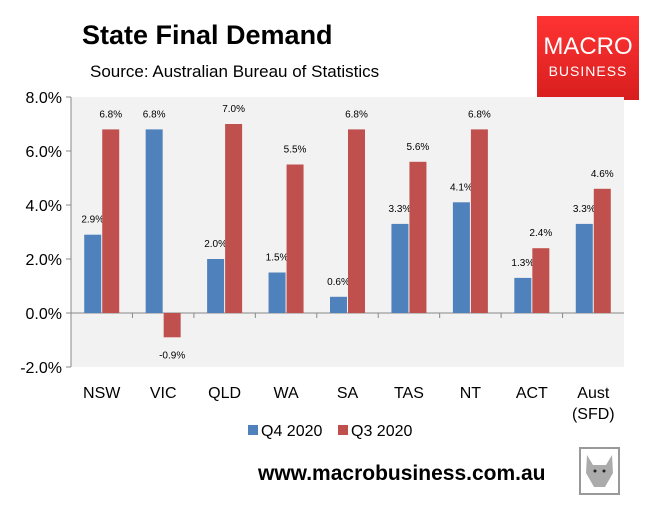  Describe the element at coordinates (381, 431) in the screenshot. I see `legend-label: Q3 2020` at that location.